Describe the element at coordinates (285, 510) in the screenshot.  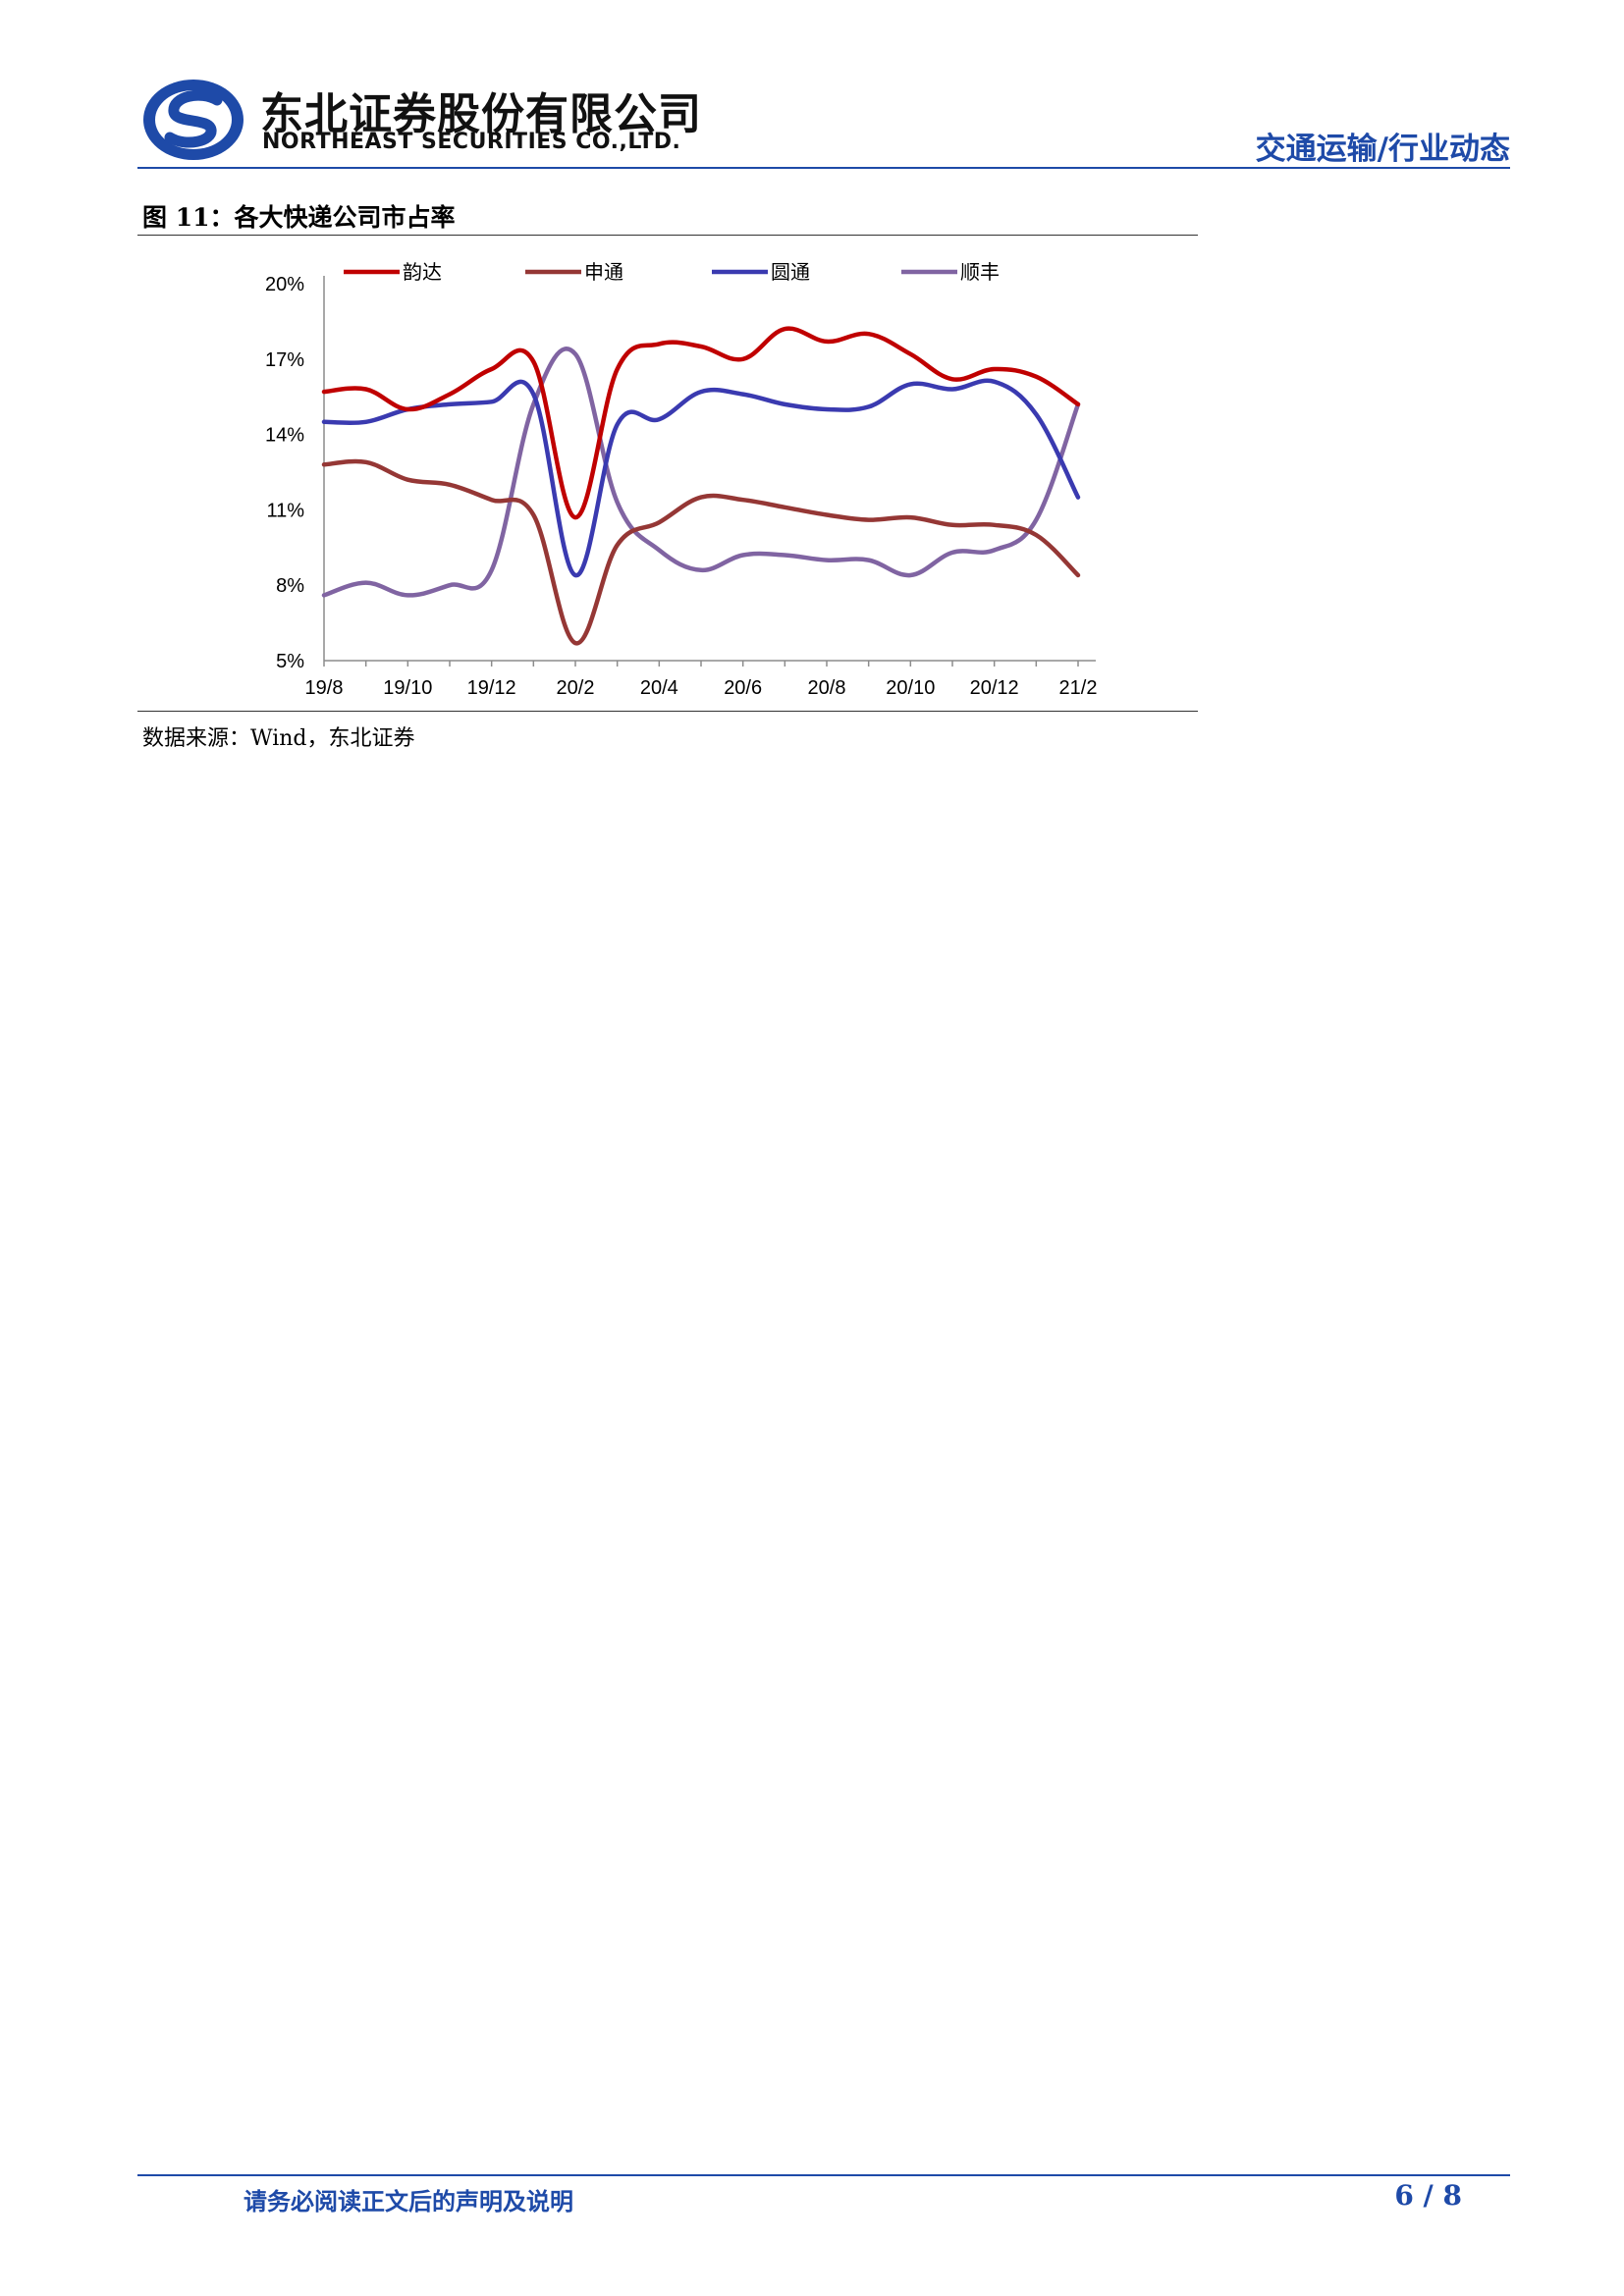
I see `y-tick-label: 11%` at that location.